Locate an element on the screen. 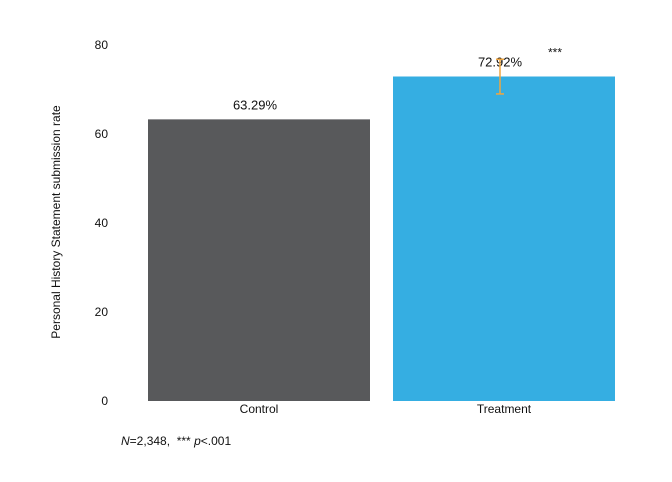 The width and height of the screenshot is (672, 482). y-tick-label: 0 is located at coordinates (104, 401).